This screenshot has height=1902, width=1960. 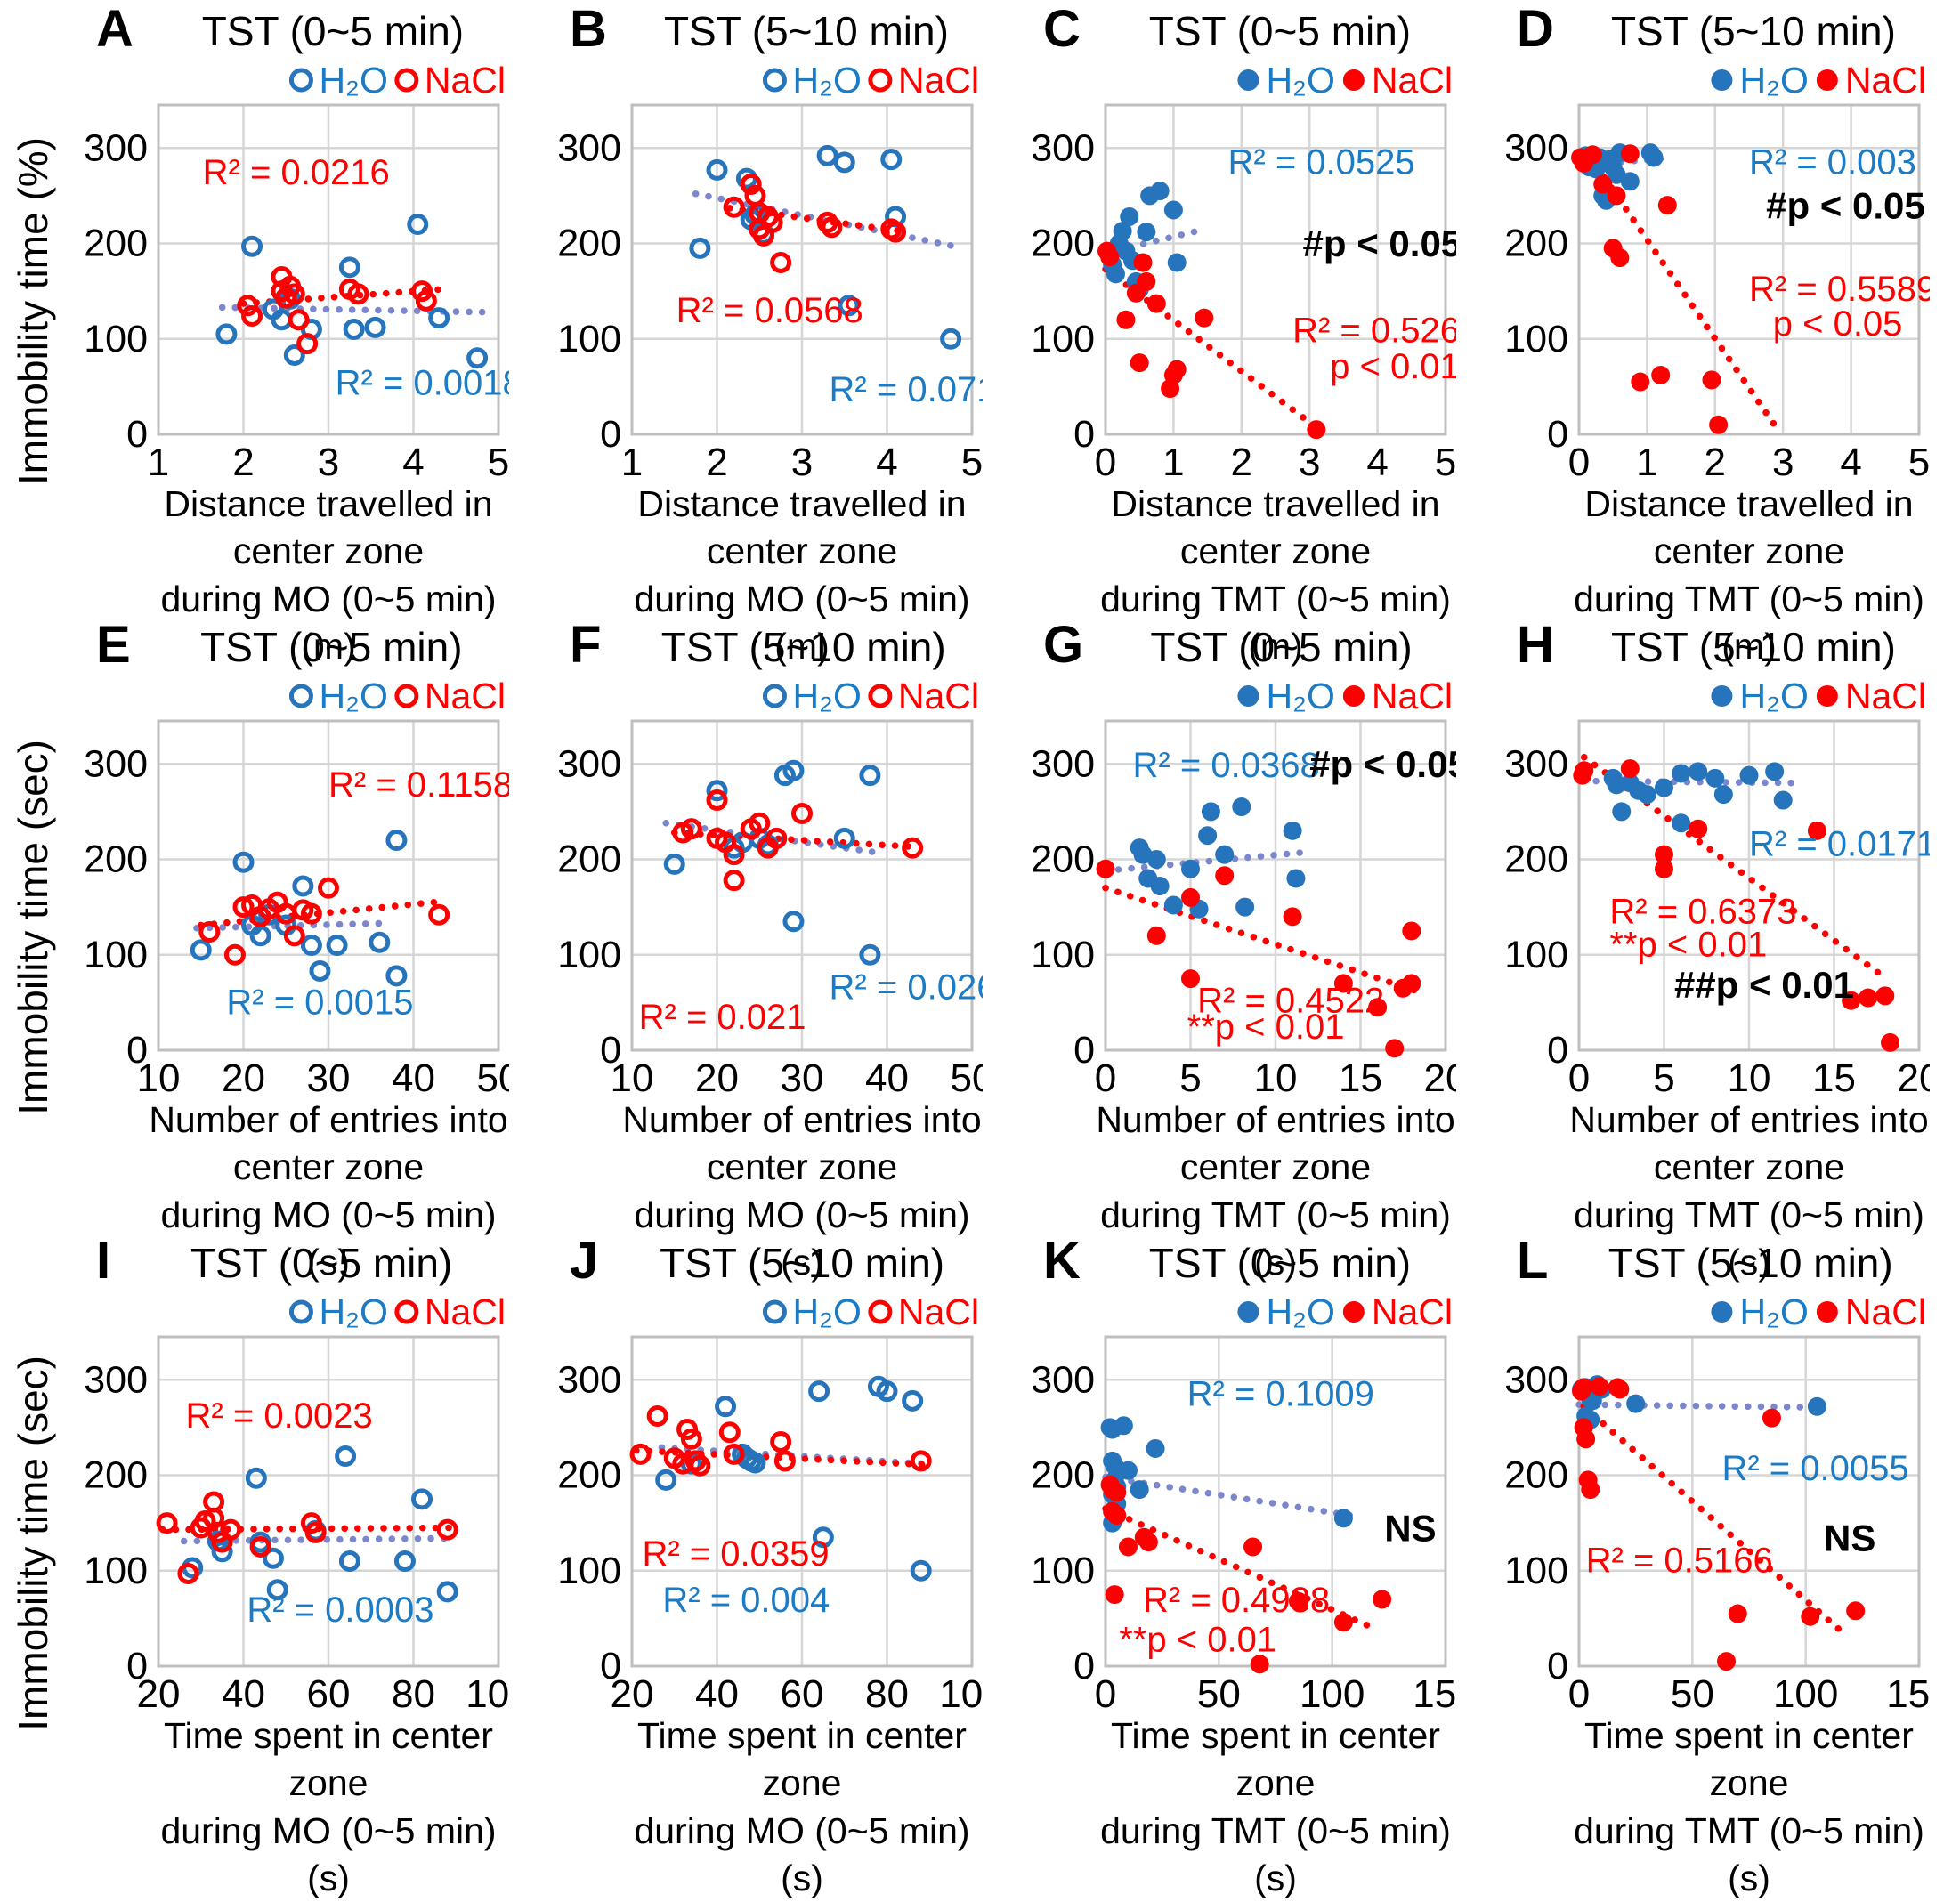 What do you see at coordinates (1290, 1000) in the screenshot?
I see `r2-annotation: R² = 0.4522` at bounding box center [1290, 1000].